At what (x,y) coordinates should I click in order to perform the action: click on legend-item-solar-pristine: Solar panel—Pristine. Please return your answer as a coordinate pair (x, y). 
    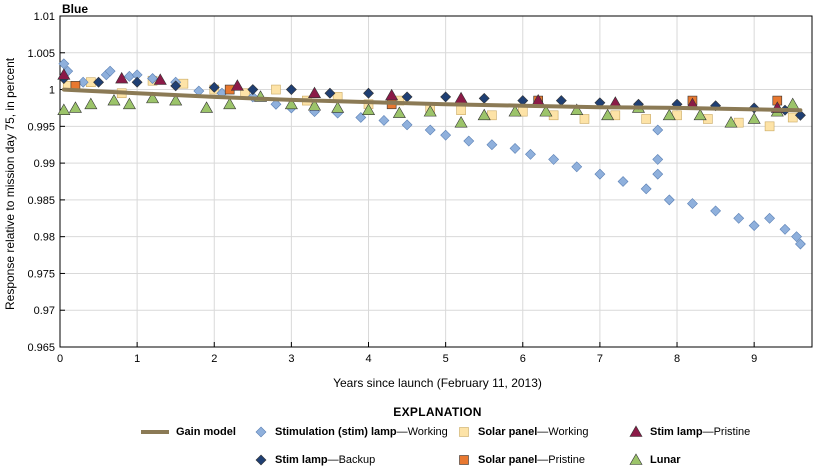
    Looking at the image, I should click on (520, 460).